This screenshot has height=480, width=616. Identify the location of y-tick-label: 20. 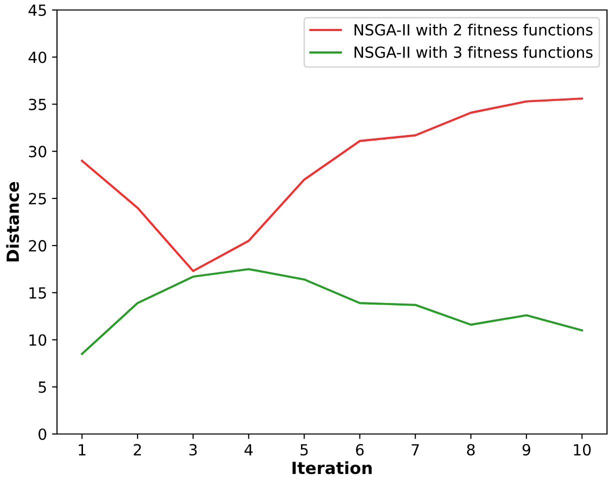
(37, 246).